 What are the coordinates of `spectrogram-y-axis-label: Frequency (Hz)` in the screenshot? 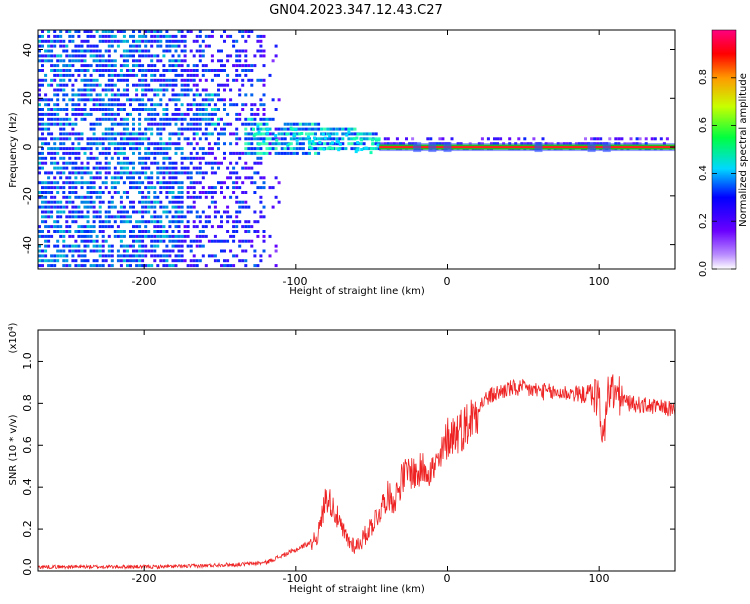 It's located at (13, 150).